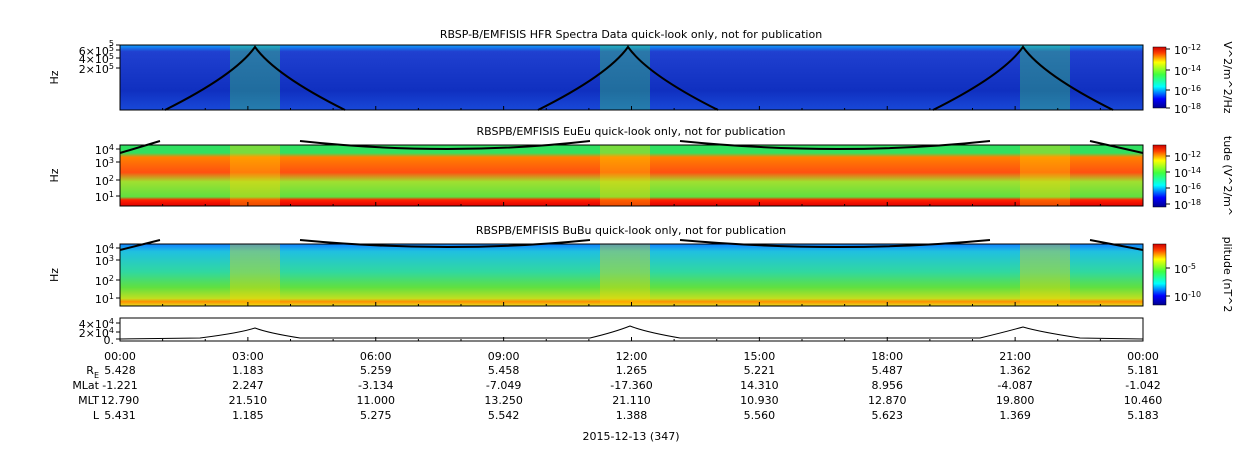  I want to click on ephemeris-value: 1.185, so click(248, 415).